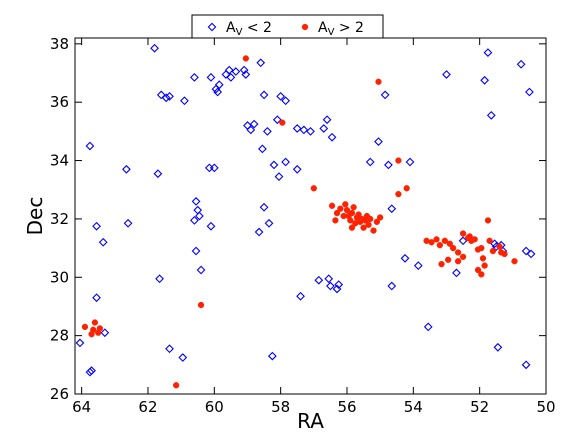  Describe the element at coordinates (331, 32) in the screenshot. I see `legend-label-1-sub: V` at that location.